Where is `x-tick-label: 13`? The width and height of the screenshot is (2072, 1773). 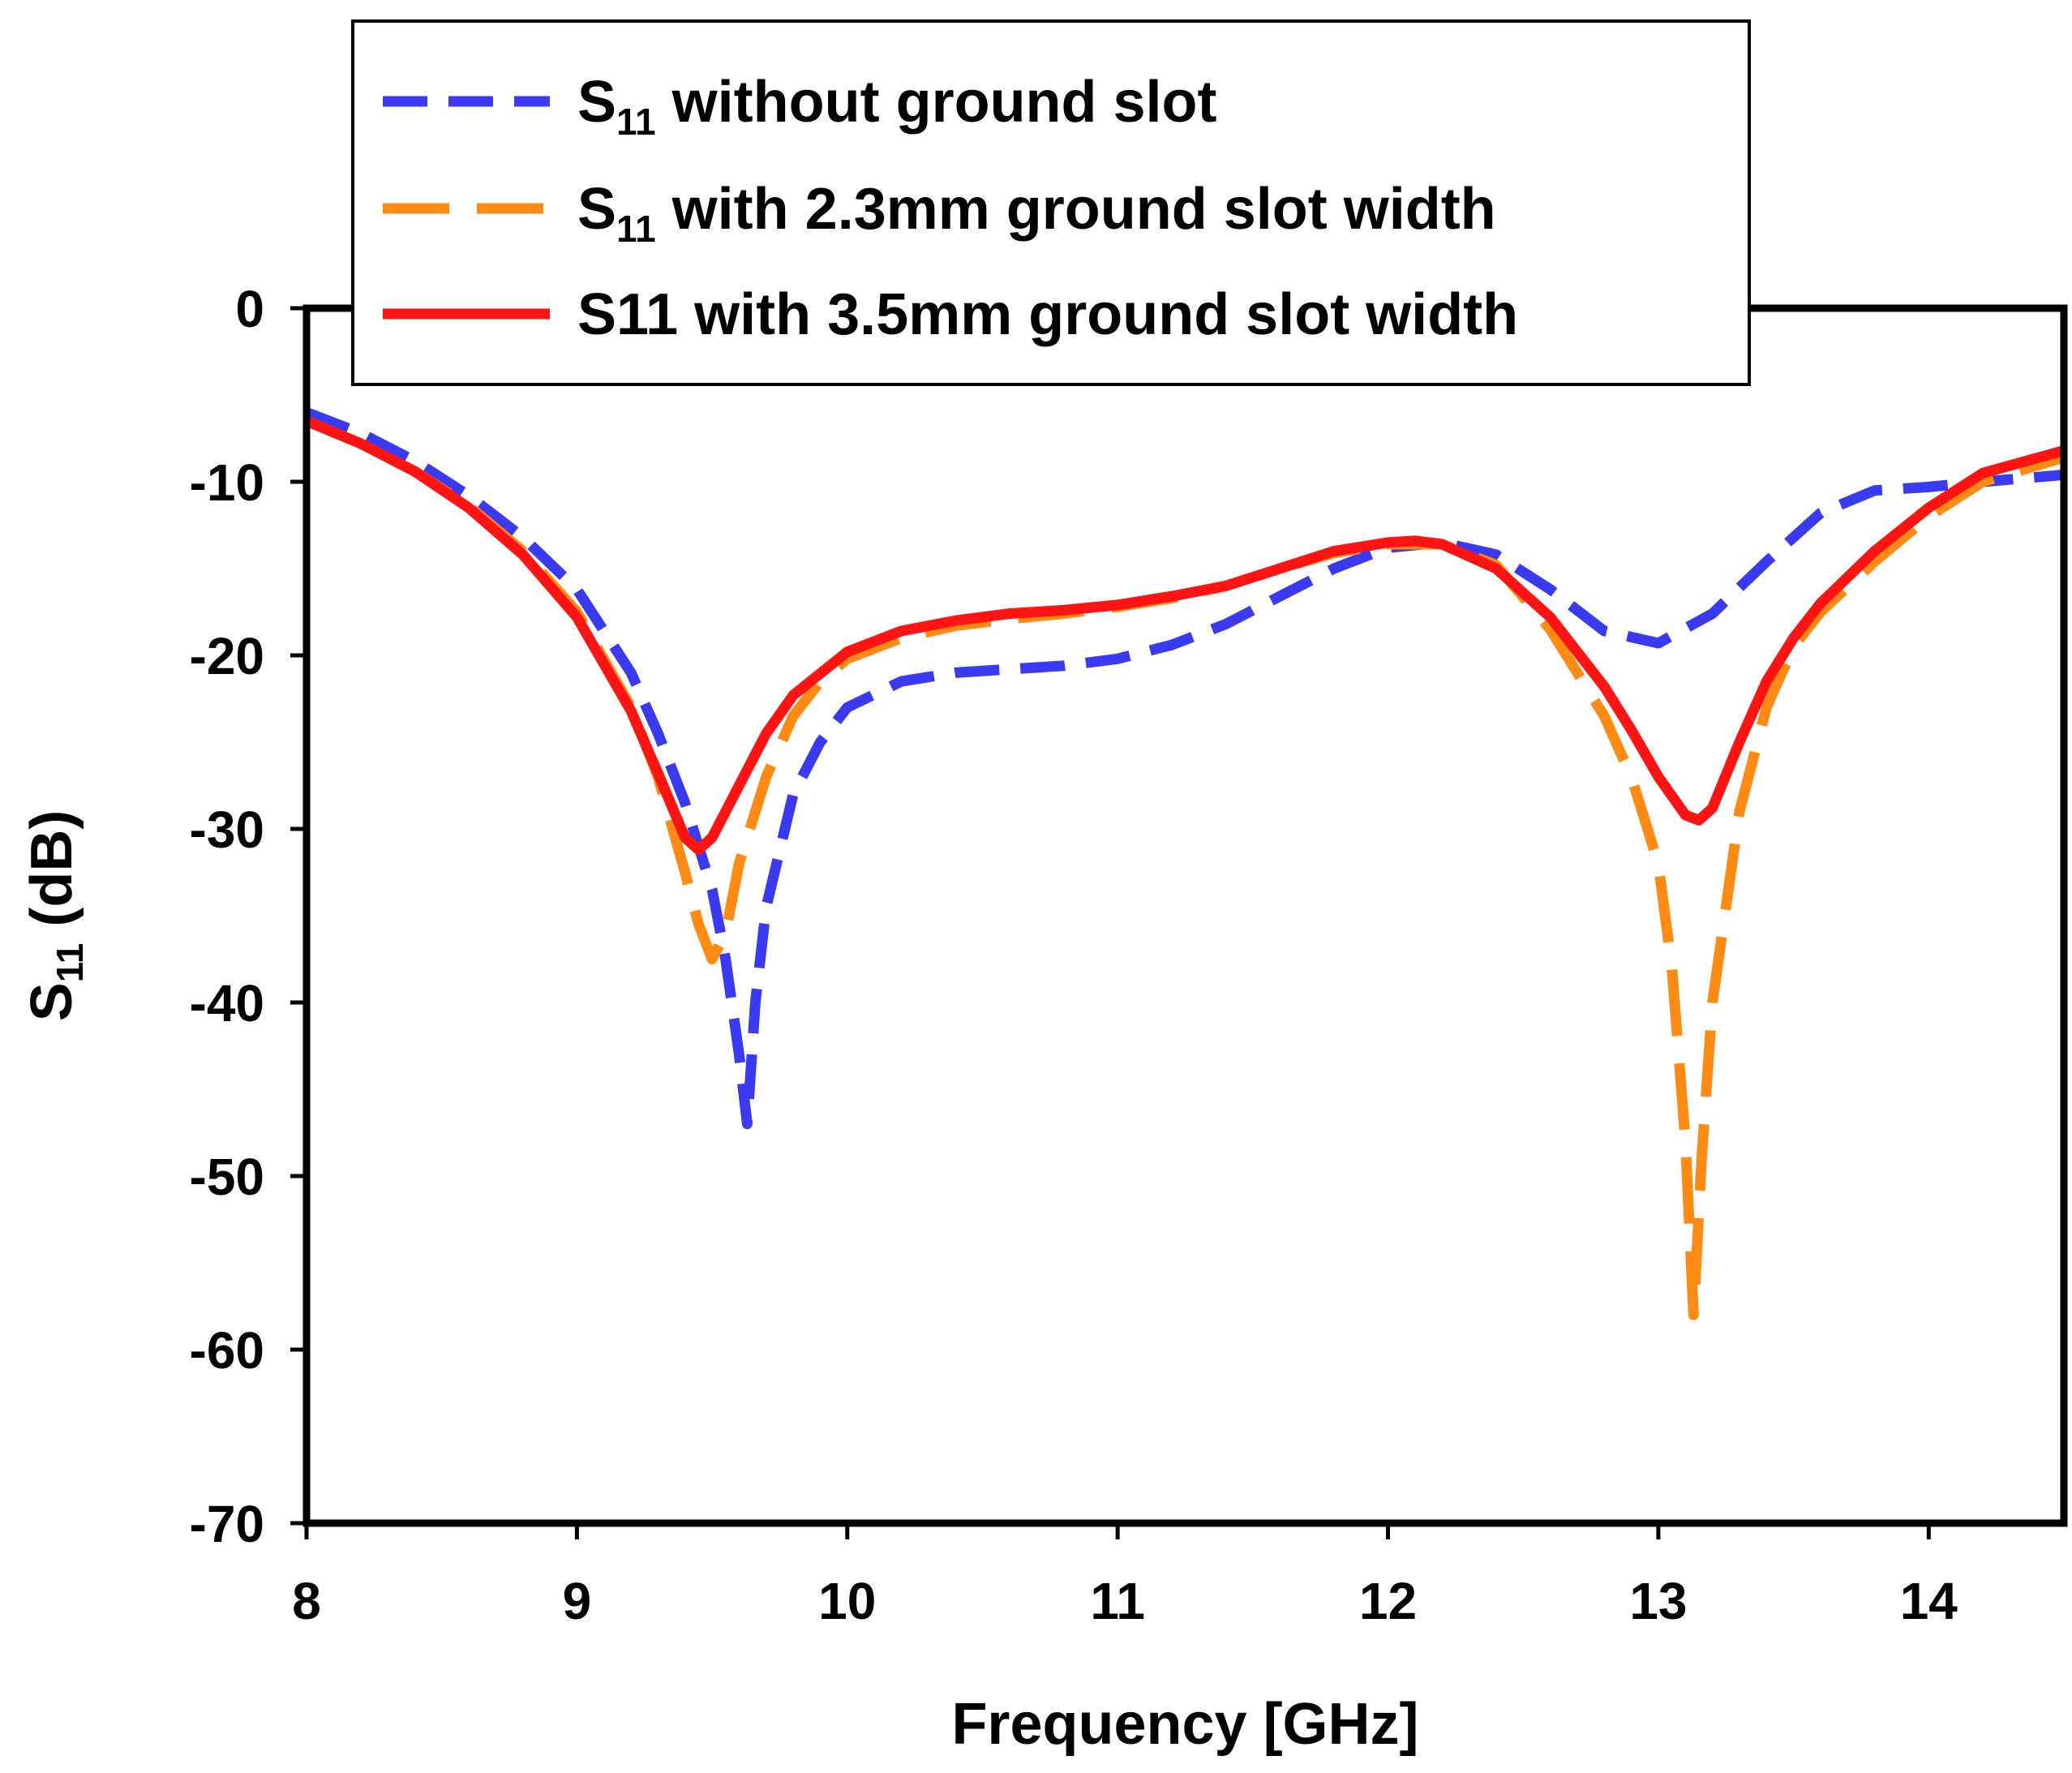
x-tick-label: 13 is located at coordinates (1658, 1601).